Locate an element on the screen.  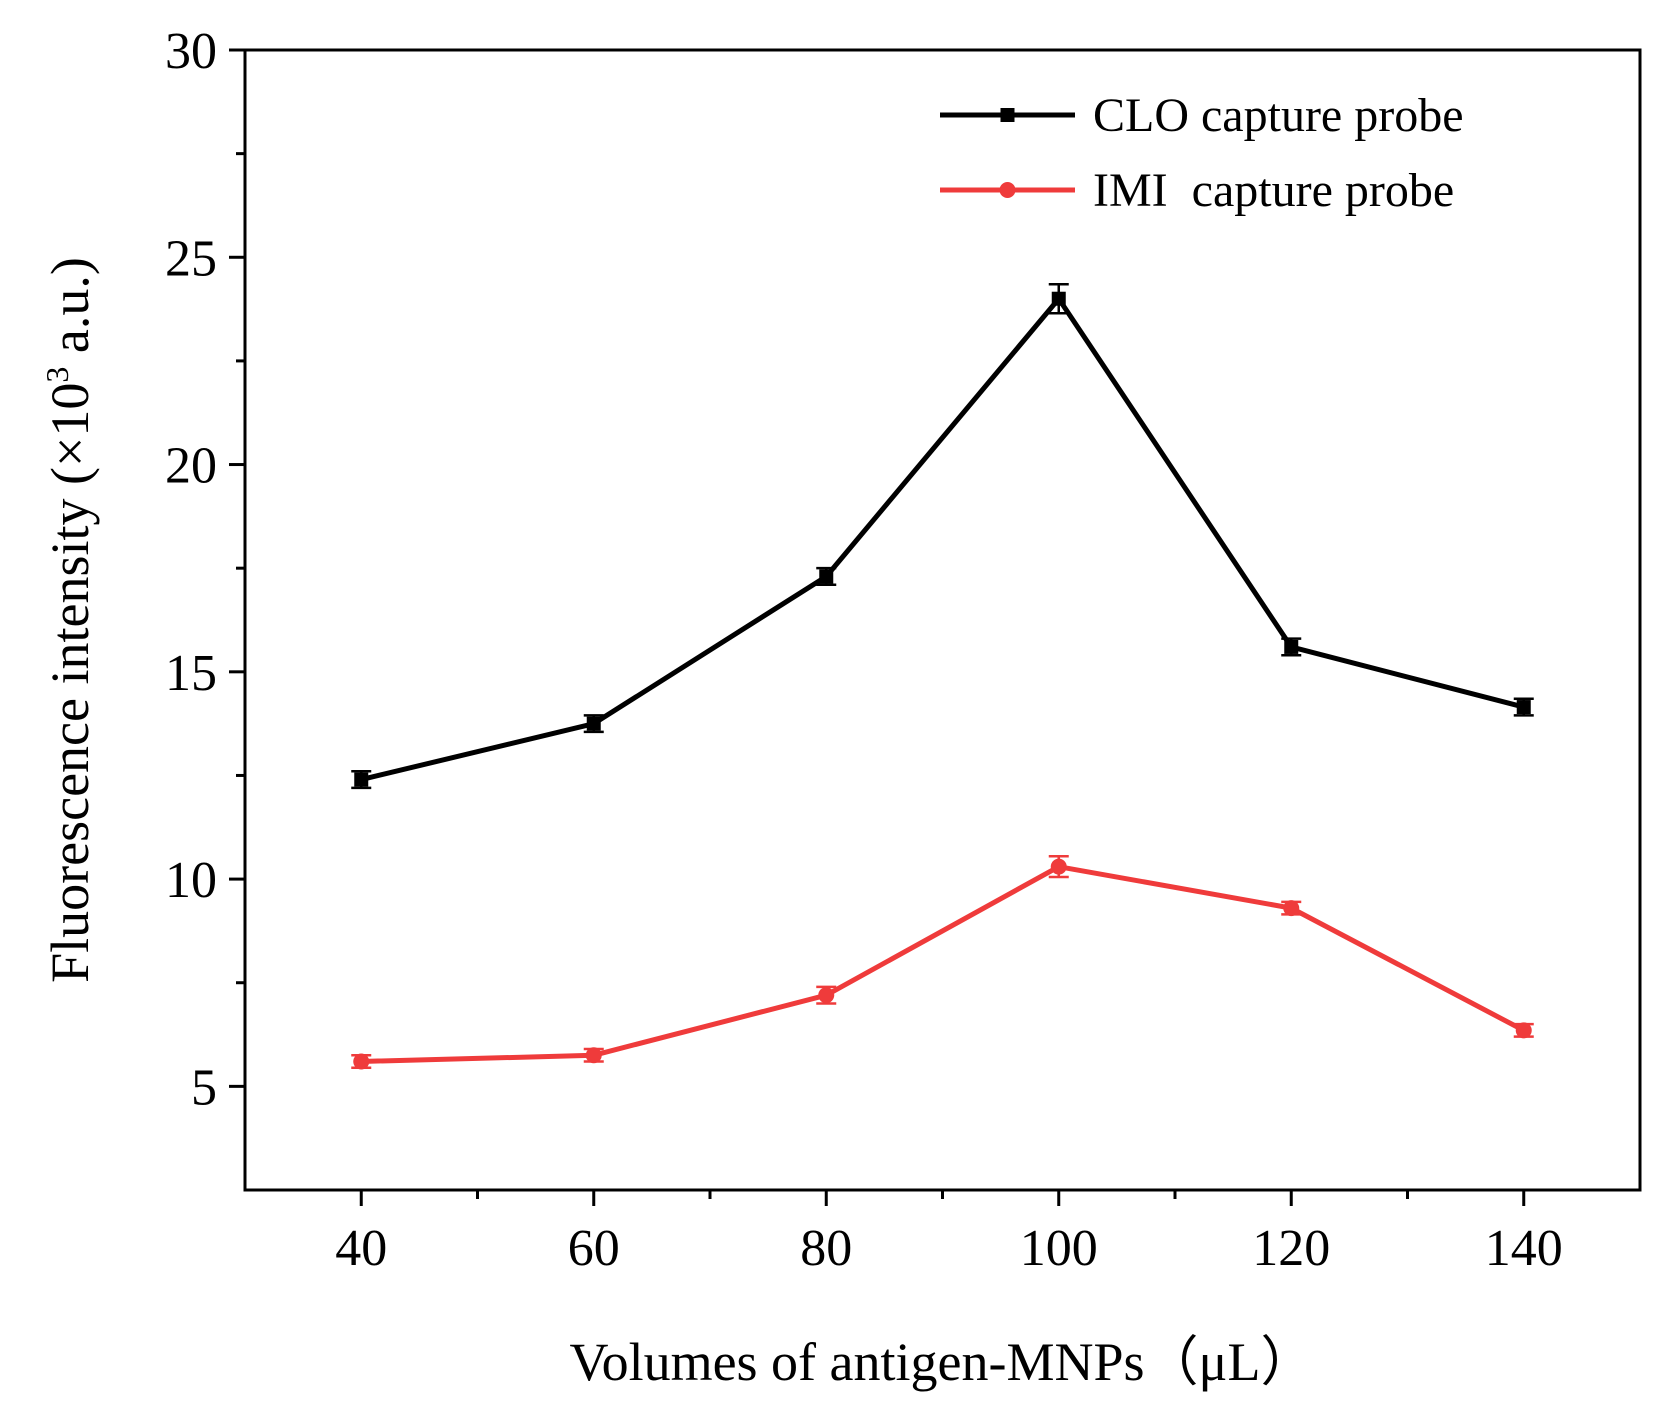
y-tick-label: 5 is located at coordinates (204, 1087).